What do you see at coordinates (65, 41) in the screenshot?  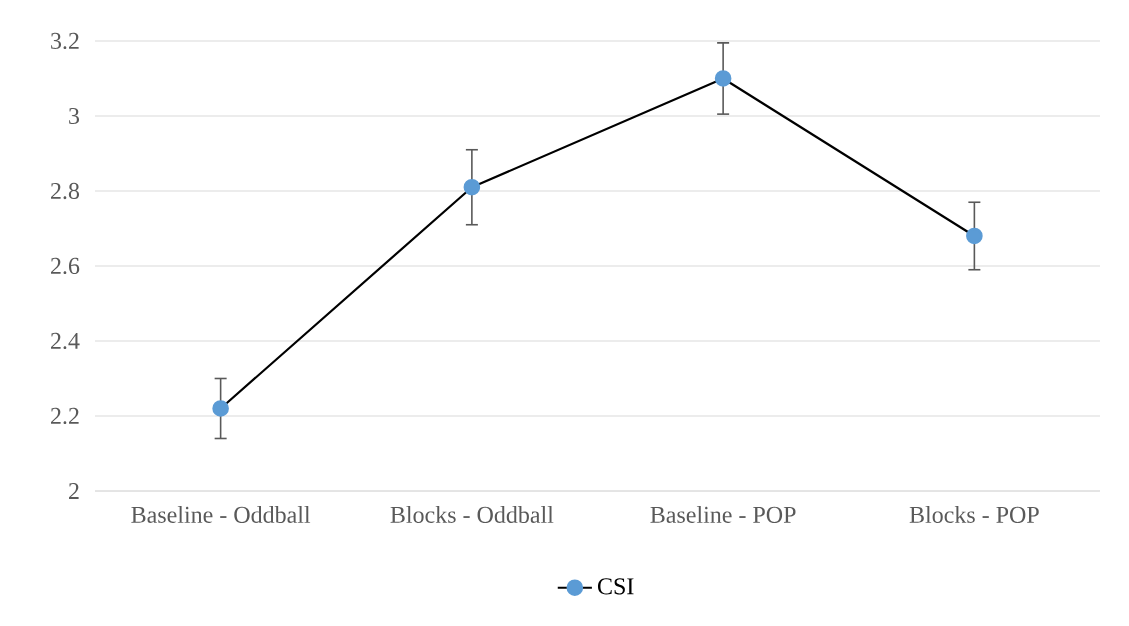 I see `y-tick-label: 3.2` at bounding box center [65, 41].